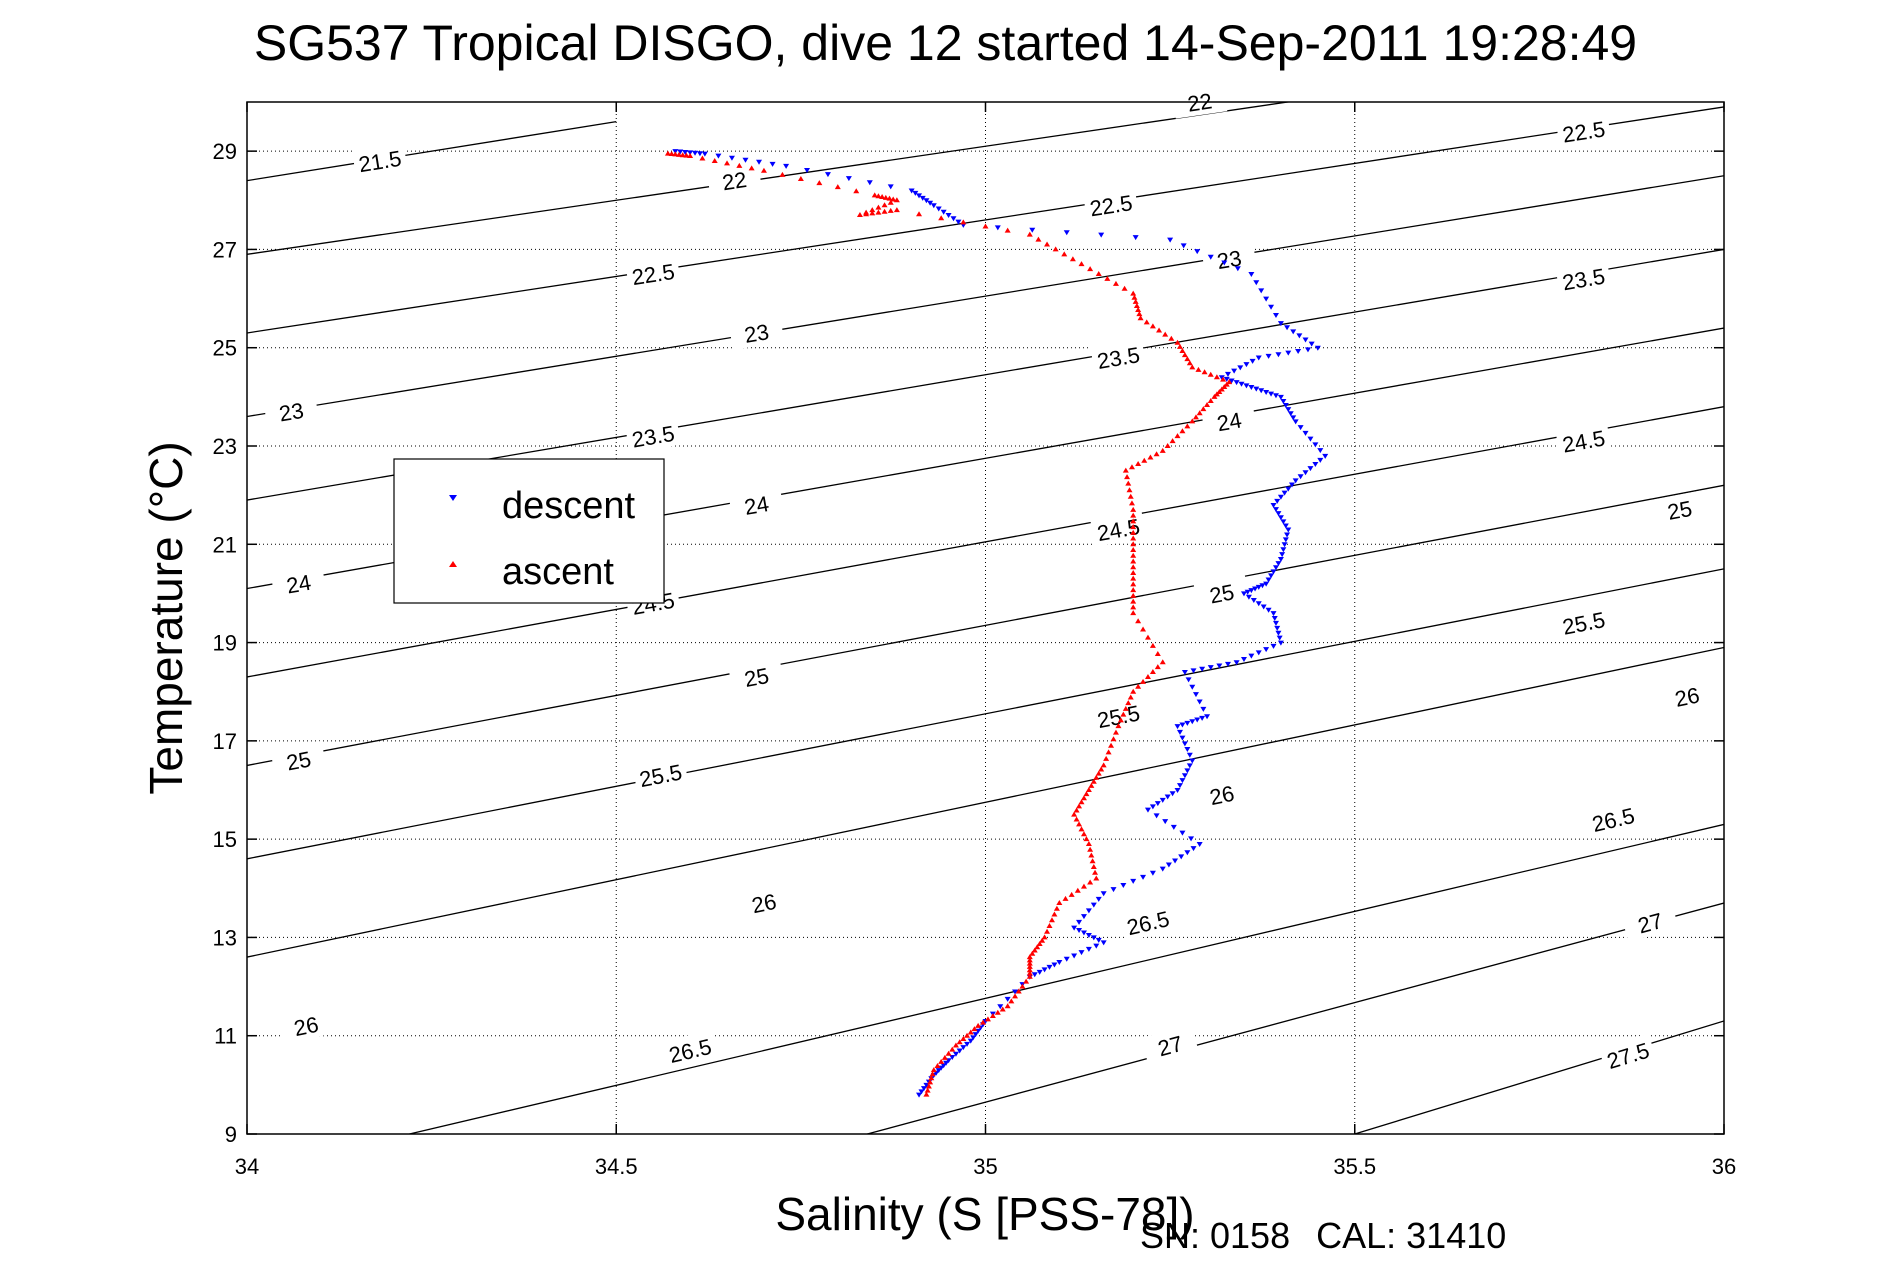  I want to click on contour-label: 24, so click(1229, 421).